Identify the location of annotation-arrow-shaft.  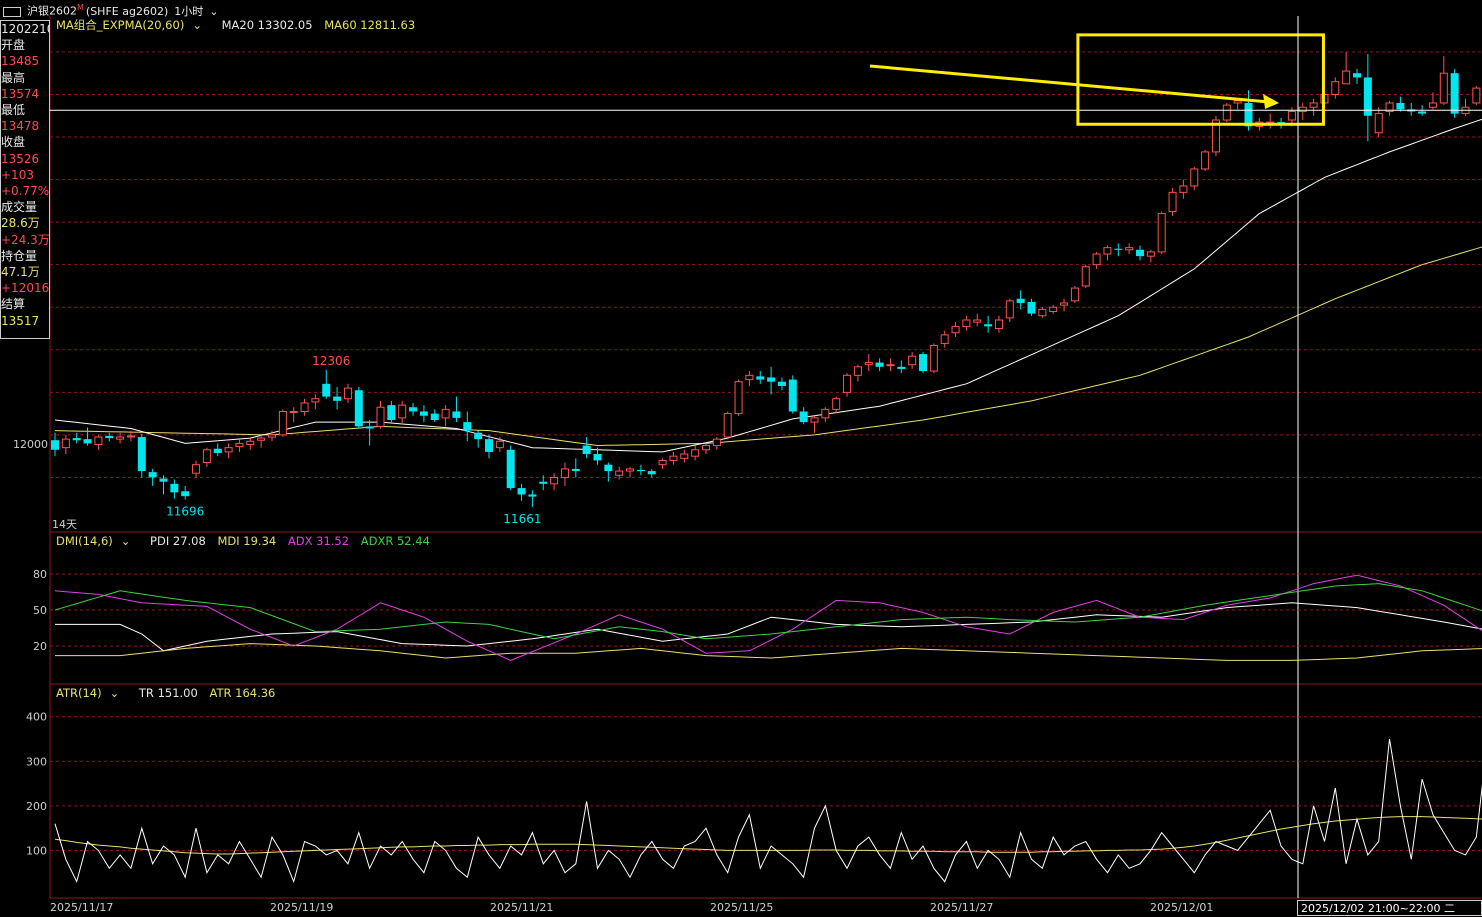
(1069, 84).